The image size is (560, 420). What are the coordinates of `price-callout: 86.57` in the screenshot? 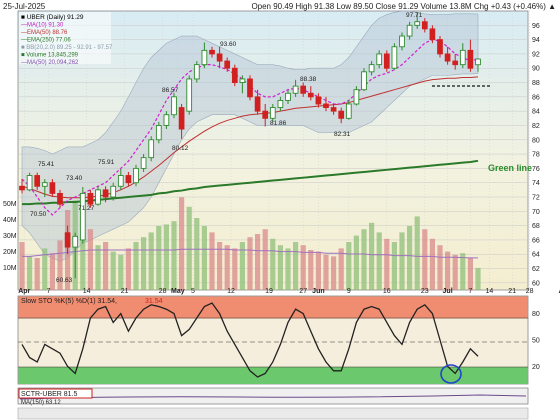 It's located at (170, 90).